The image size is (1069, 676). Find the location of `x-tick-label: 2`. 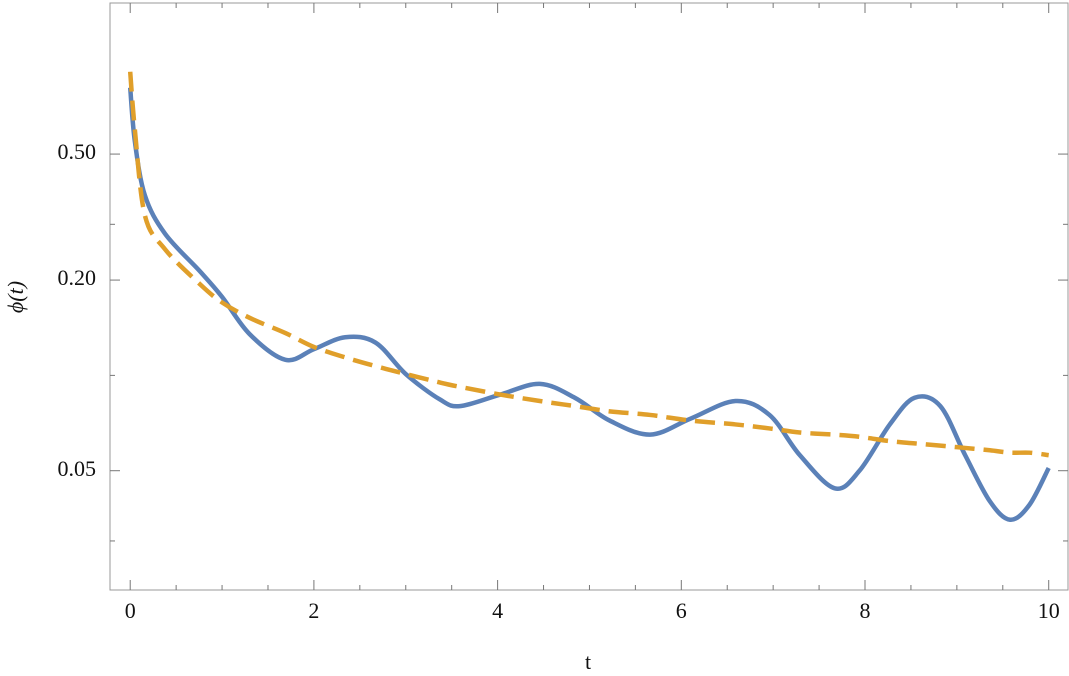

x-tick-label: 2 is located at coordinates (313, 610).